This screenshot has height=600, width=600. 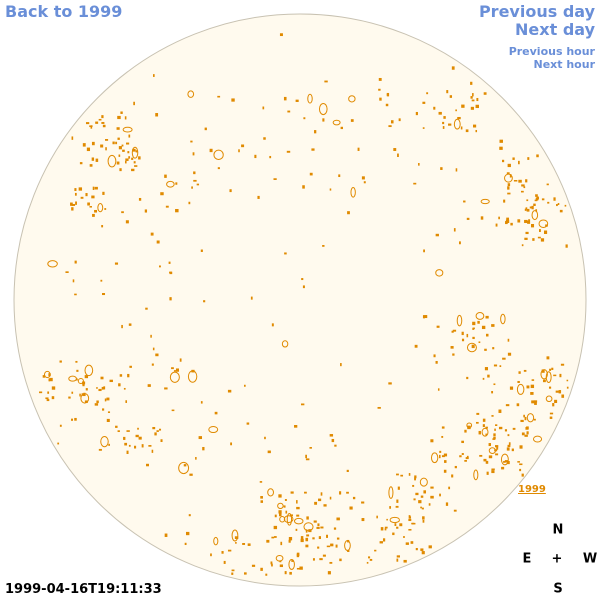 What do you see at coordinates (64, 11) in the screenshot?
I see `back-to-year-link: Back to 1999` at bounding box center [64, 11].